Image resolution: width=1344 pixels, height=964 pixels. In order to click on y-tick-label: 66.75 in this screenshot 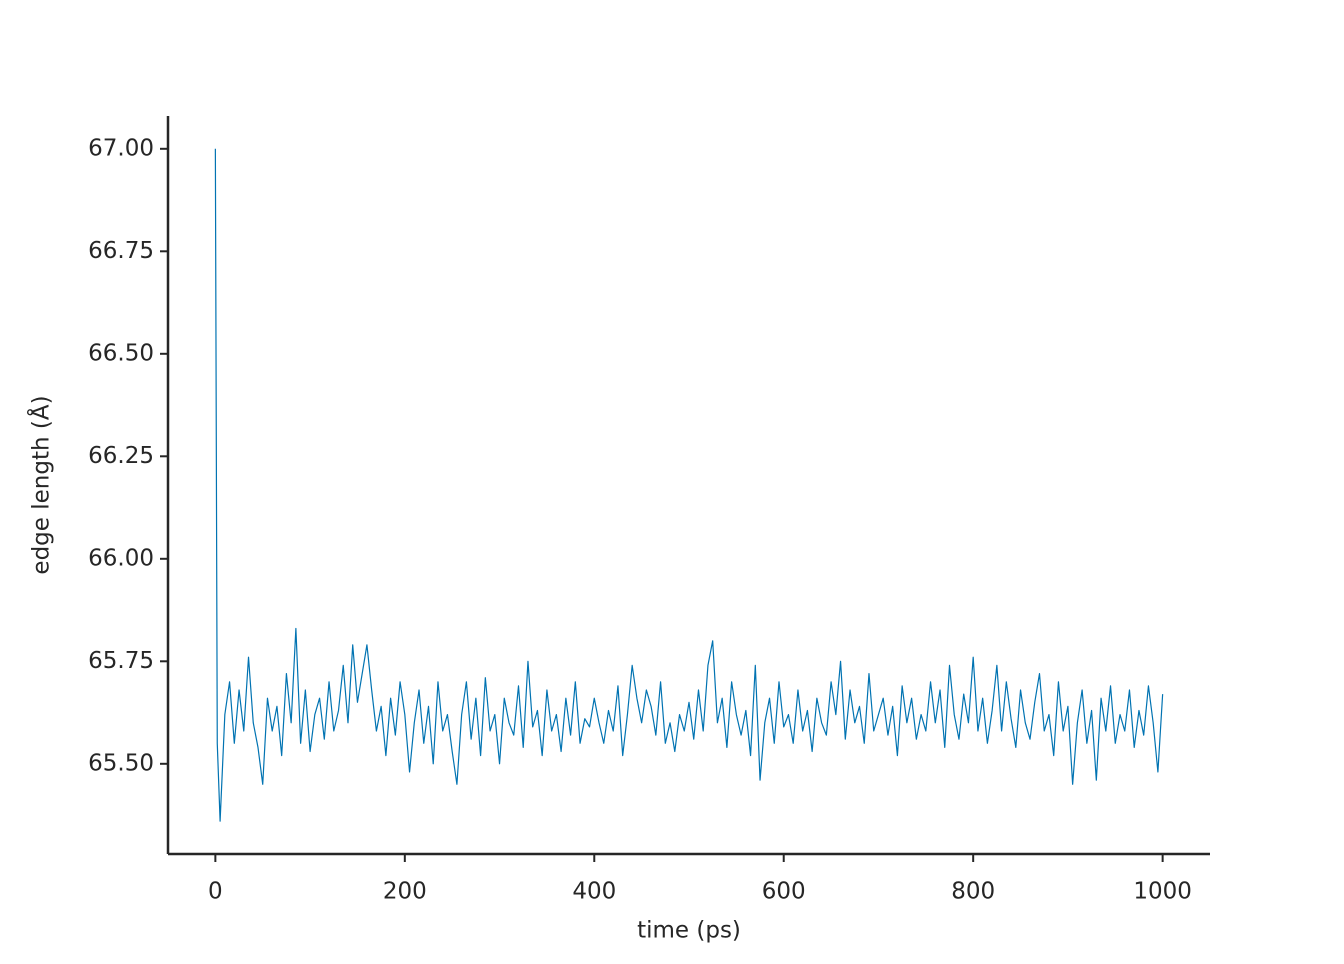, I will do `click(121, 251)`.